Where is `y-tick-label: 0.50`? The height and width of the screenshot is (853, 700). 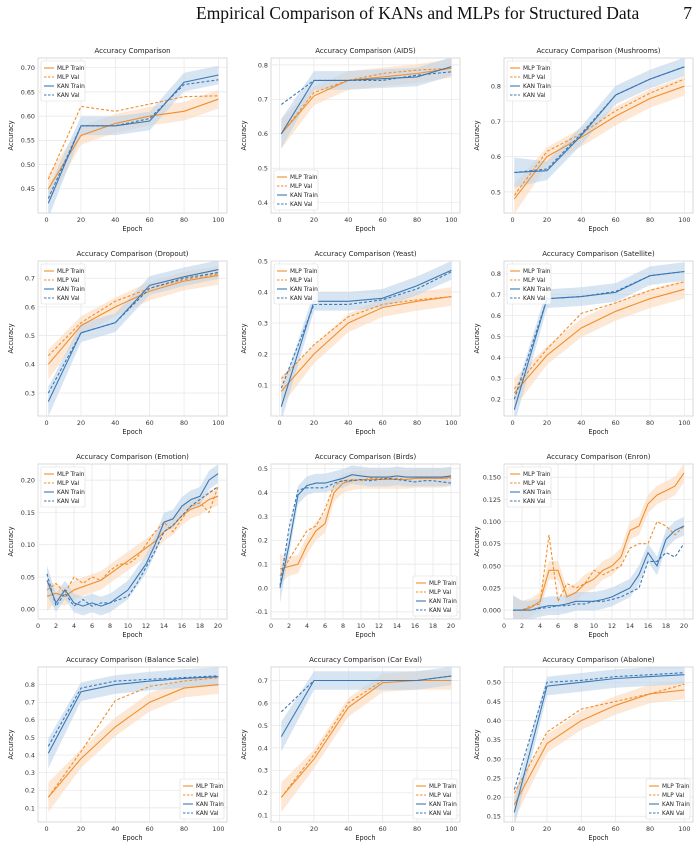 y-tick-label: 0.50 is located at coordinates (494, 683).